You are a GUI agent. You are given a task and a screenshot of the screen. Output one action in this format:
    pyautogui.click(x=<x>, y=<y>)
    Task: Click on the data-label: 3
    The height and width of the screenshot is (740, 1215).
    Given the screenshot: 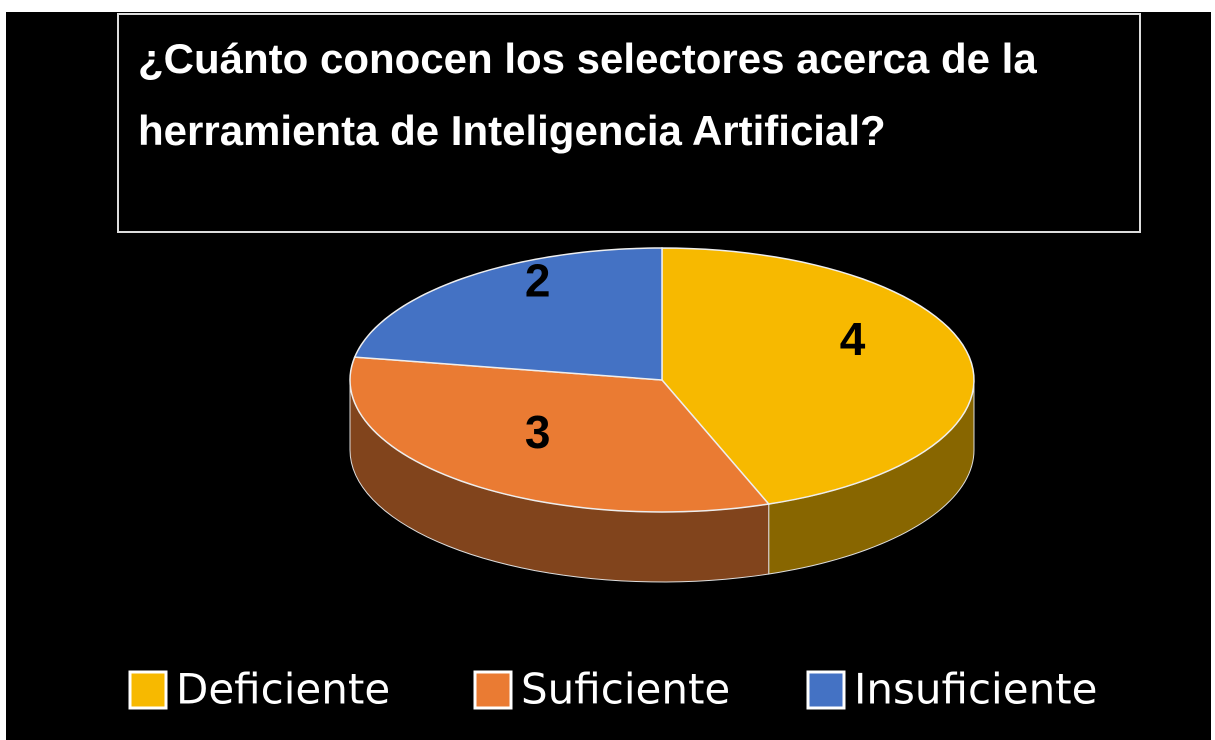 What is the action you would take?
    pyautogui.click(x=538, y=432)
    